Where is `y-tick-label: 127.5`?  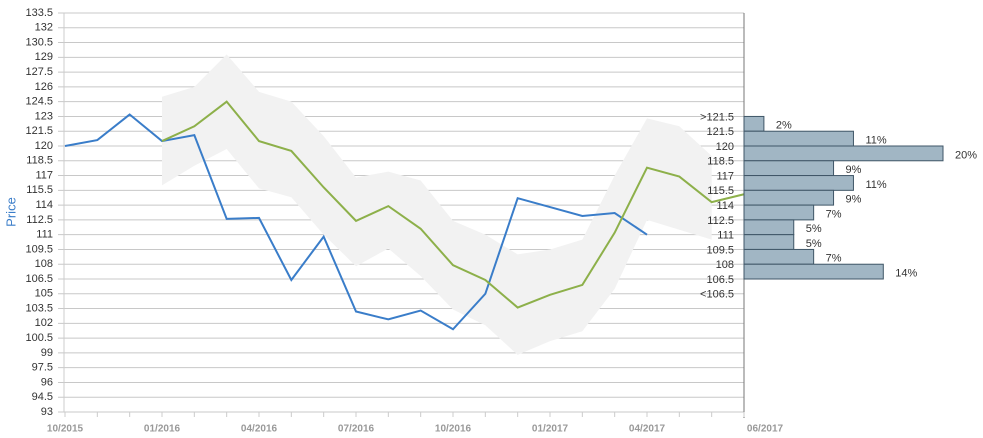 y-tick-label: 127.5 is located at coordinates (39, 72).